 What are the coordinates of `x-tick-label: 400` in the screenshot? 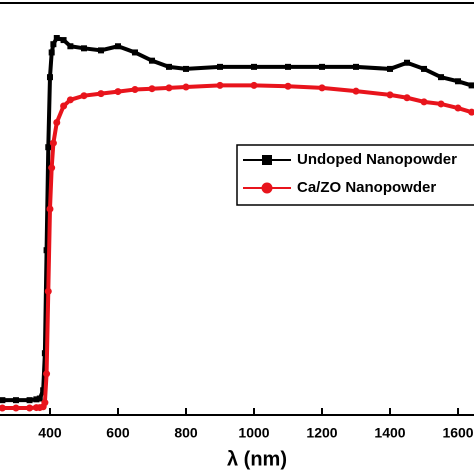 It's located at (50, 433).